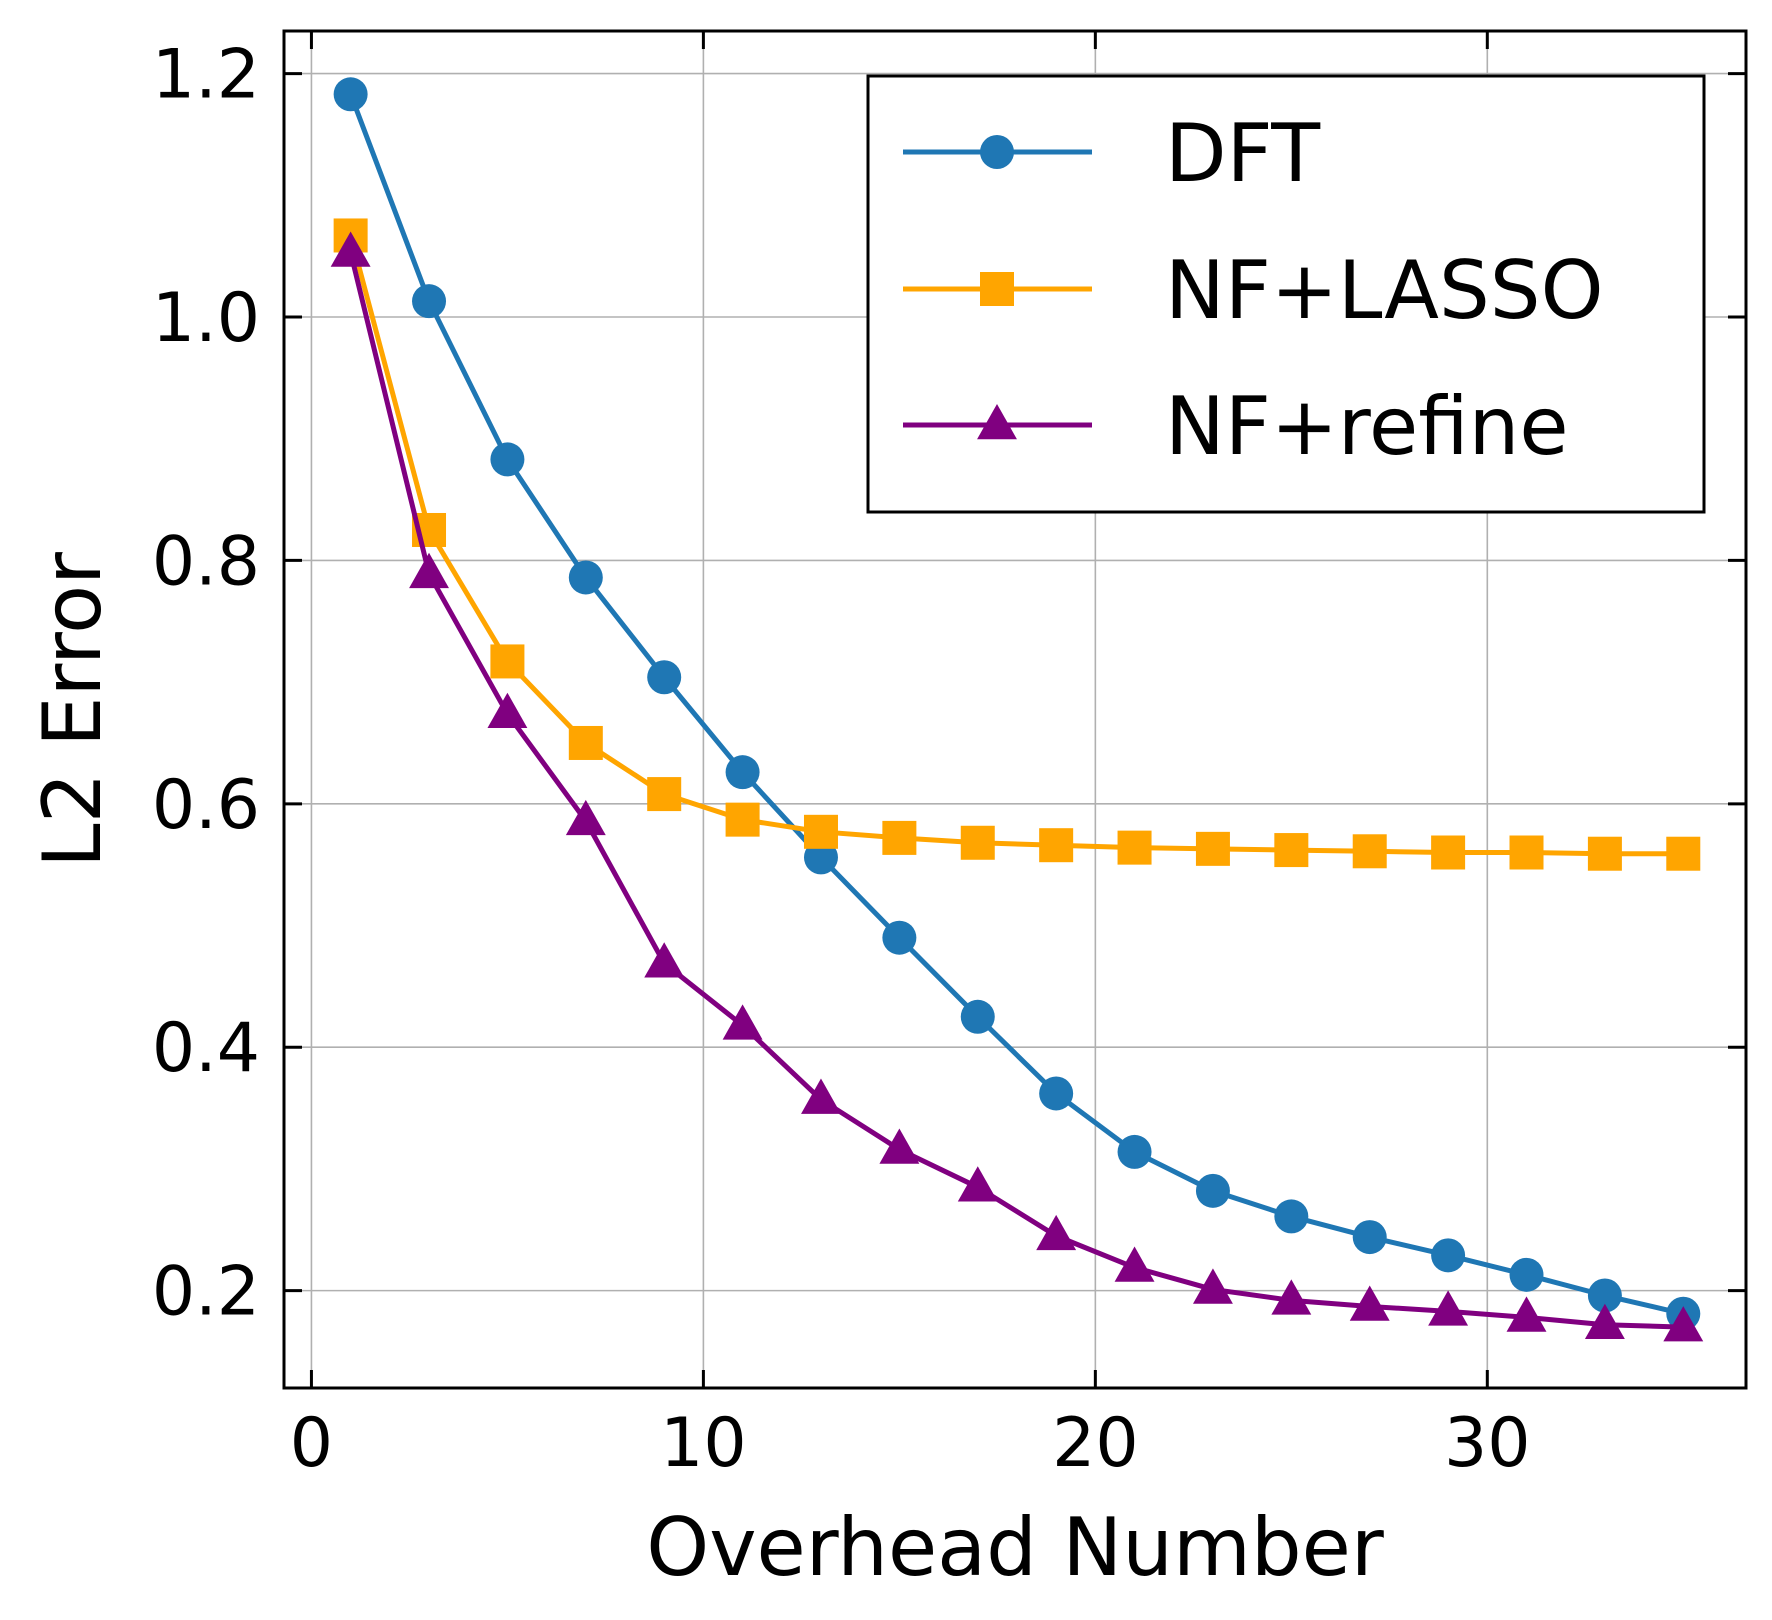 The image size is (1772, 1620). Describe the element at coordinates (703, 1443) in the screenshot. I see `x-tick-label: 10` at that location.